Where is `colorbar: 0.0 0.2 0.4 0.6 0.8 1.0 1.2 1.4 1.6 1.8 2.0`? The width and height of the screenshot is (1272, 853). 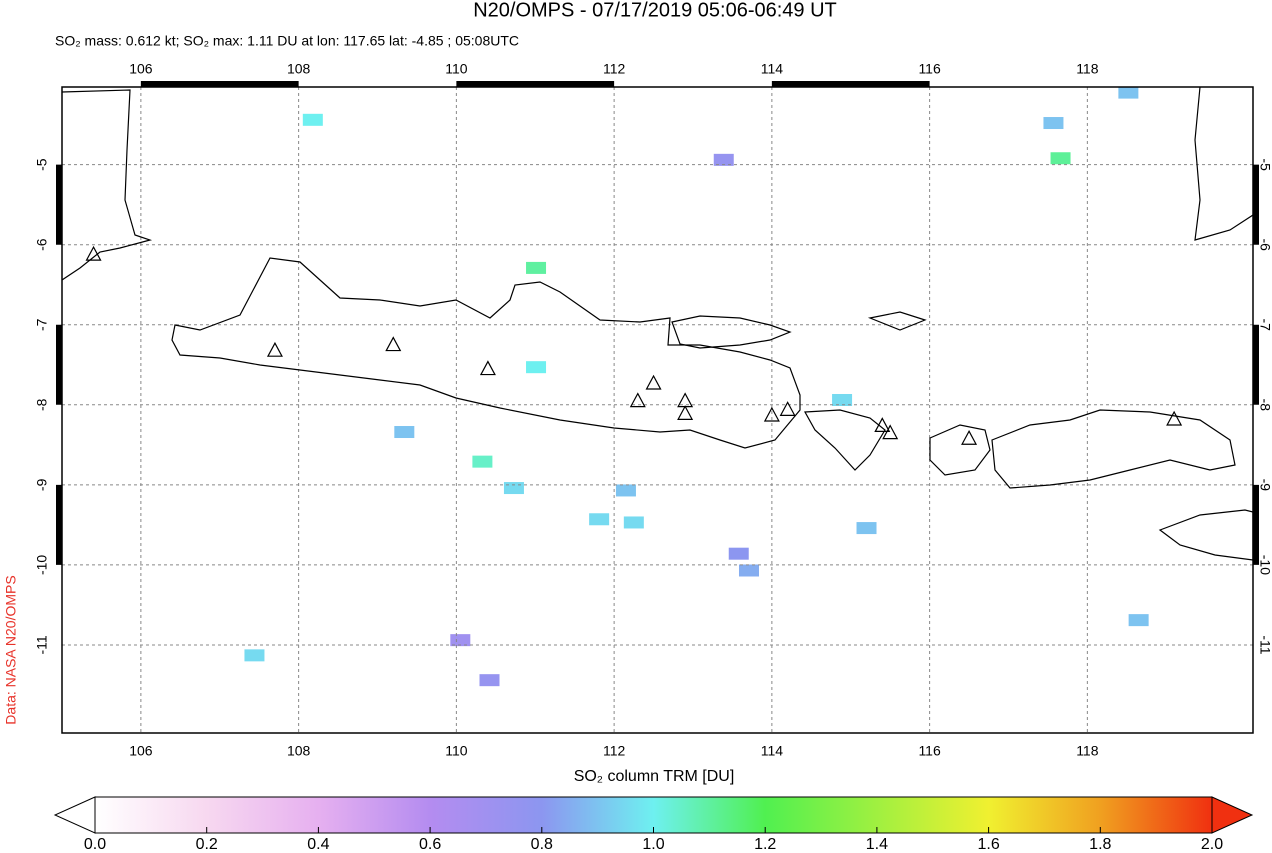
colorbar: 0.0 0.2 0.4 0.6 0.8 1.0 1.2 1.4 1.6 1.8 2.0 is located at coordinates (653, 824).